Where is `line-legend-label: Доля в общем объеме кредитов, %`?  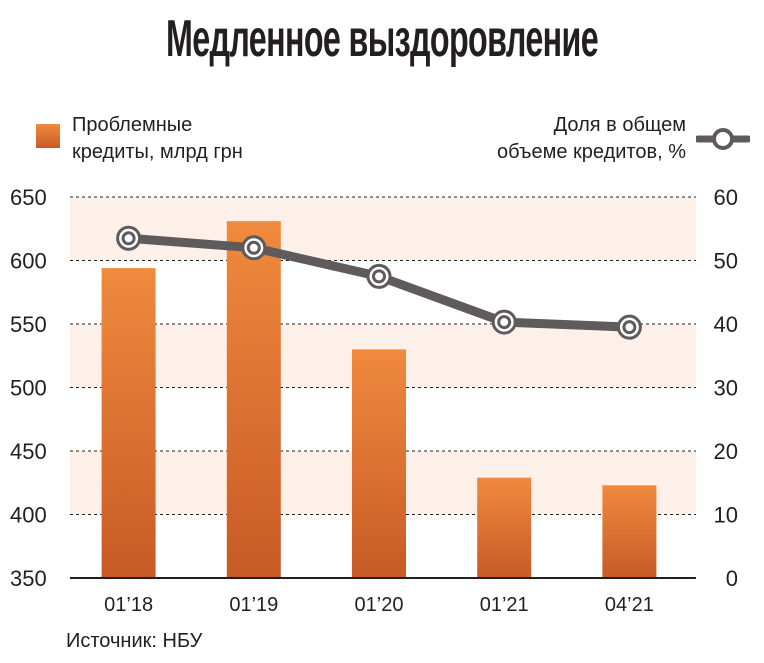
line-legend-label: Доля в общем объеме кредитов, % is located at coordinates (591, 138).